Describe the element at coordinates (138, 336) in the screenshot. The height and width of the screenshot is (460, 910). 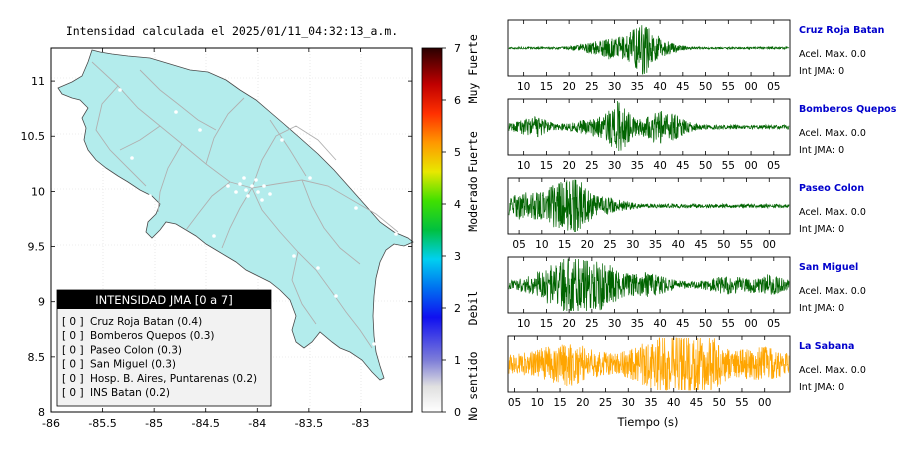
I see `legend-item: [ 0 ] Bomberos Quepos (0.3)` at that location.